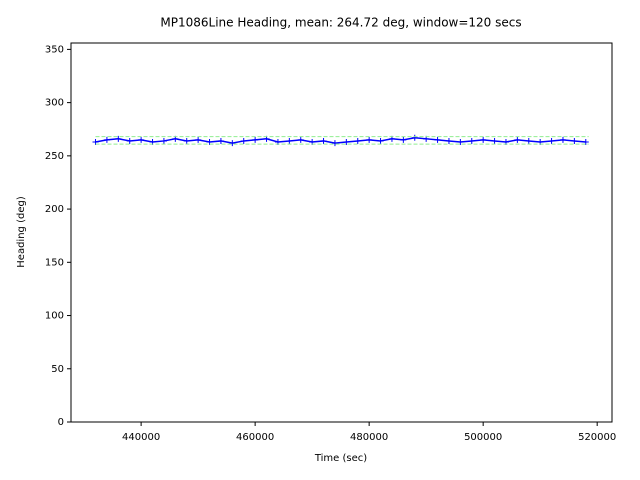 This screenshot has height=480, width=640. I want to click on y-tick-label: 200, so click(54, 209).